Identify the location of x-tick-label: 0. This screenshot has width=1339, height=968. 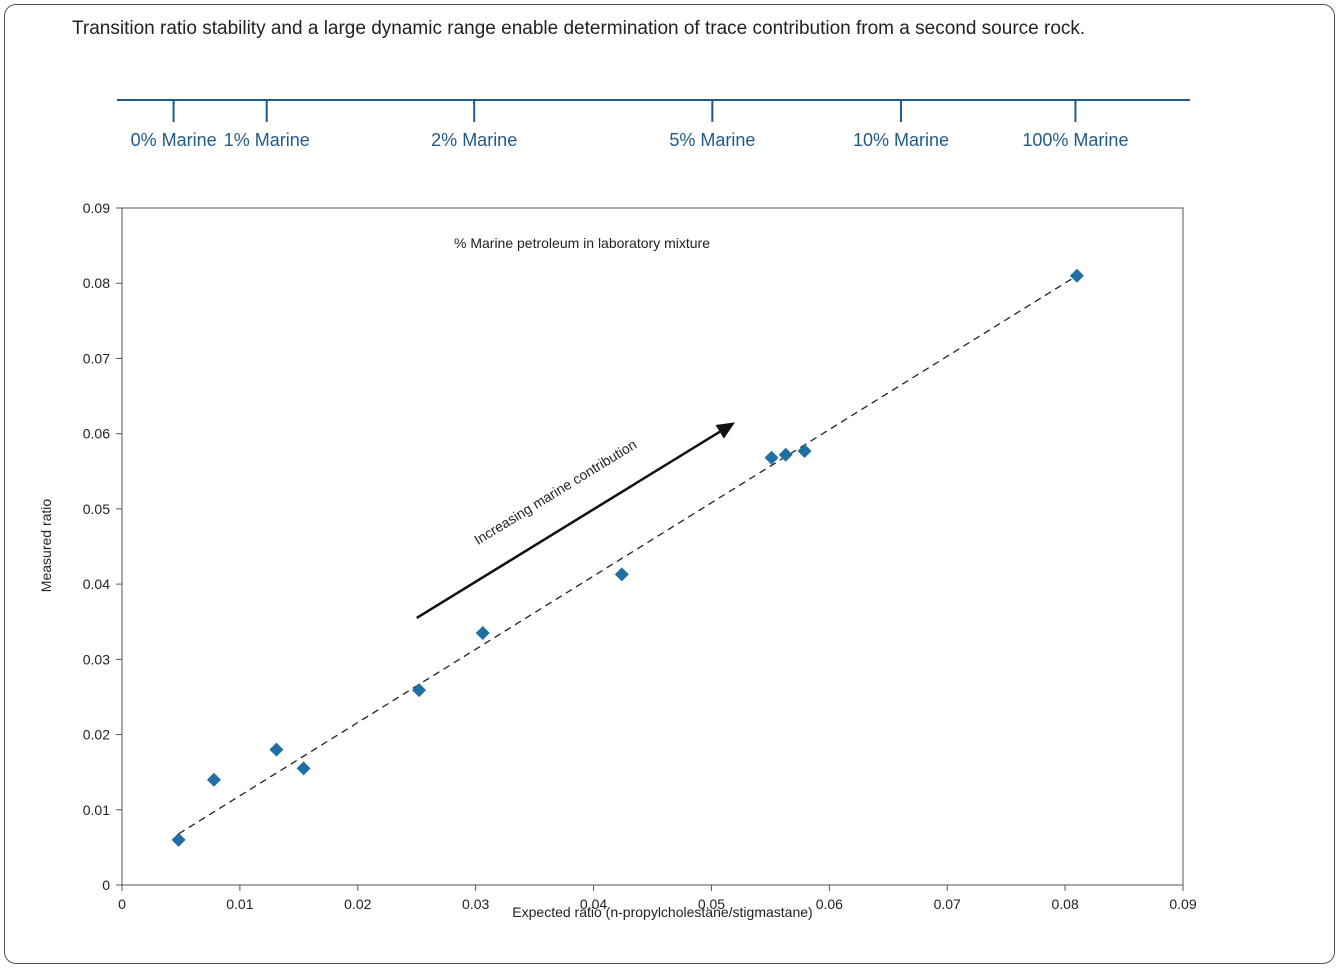
(122, 904).